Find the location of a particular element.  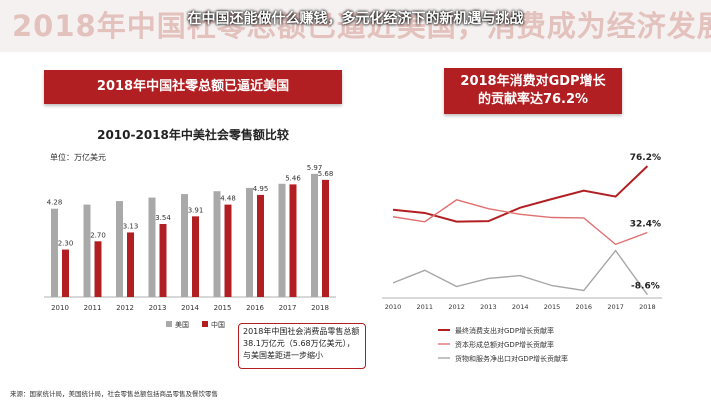

end-value-label: 32.4% is located at coordinates (645, 225).